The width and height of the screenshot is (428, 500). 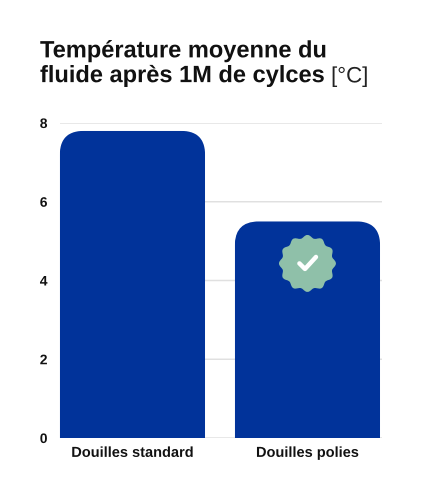 I want to click on y-tick-label: 6, so click(x=43, y=202).